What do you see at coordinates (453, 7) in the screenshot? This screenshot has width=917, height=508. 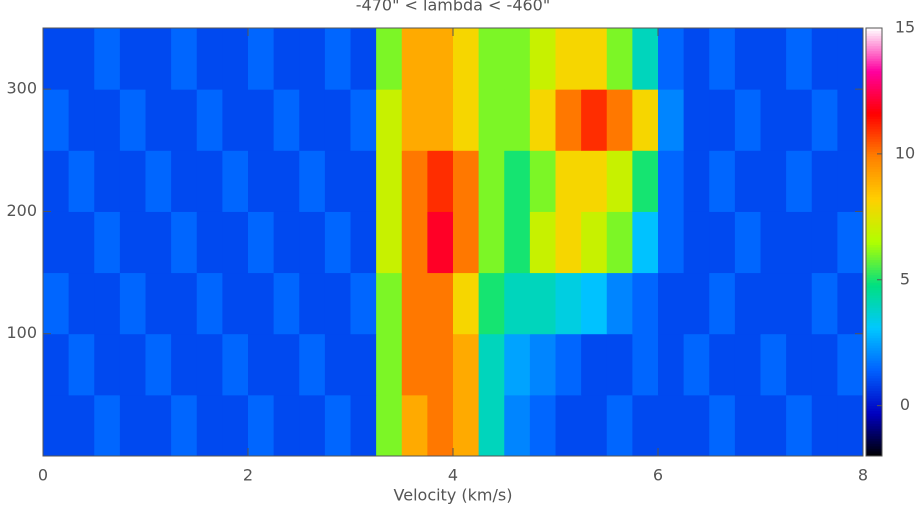 I see `chart-title: -470" < lambda < -460"` at bounding box center [453, 7].